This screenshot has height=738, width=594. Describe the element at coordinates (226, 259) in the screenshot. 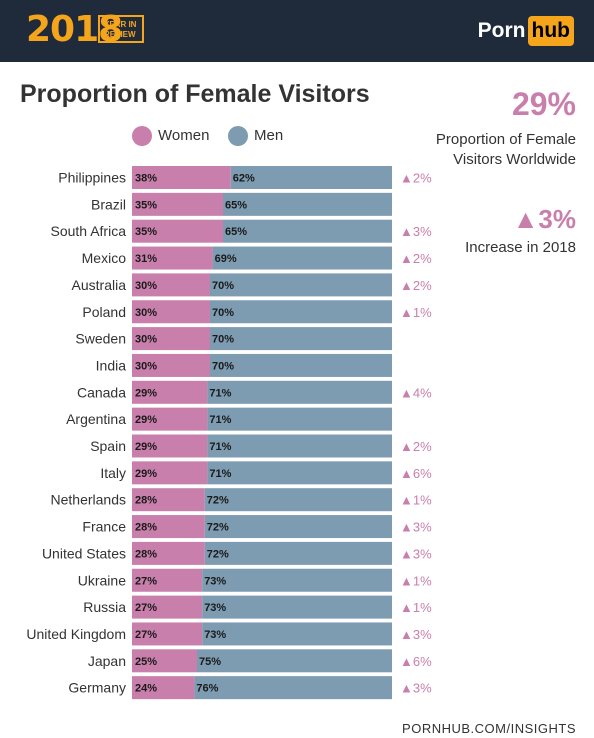

I see `value-label-men: 69%` at that location.